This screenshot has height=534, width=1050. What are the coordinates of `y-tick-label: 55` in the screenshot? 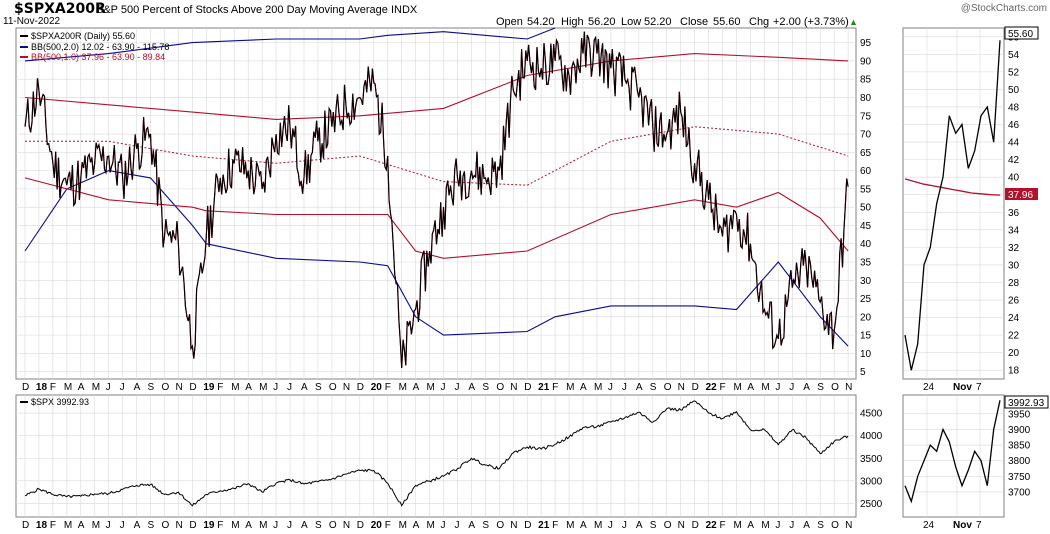 It's located at (866, 189).